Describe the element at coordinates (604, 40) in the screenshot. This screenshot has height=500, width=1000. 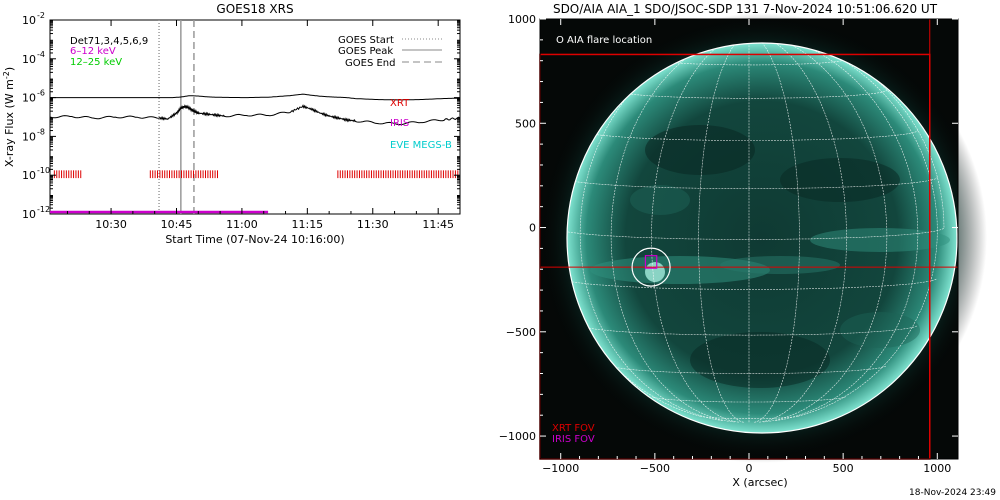
I see `aia-flare-location-legend: O AIA flare location` at that location.